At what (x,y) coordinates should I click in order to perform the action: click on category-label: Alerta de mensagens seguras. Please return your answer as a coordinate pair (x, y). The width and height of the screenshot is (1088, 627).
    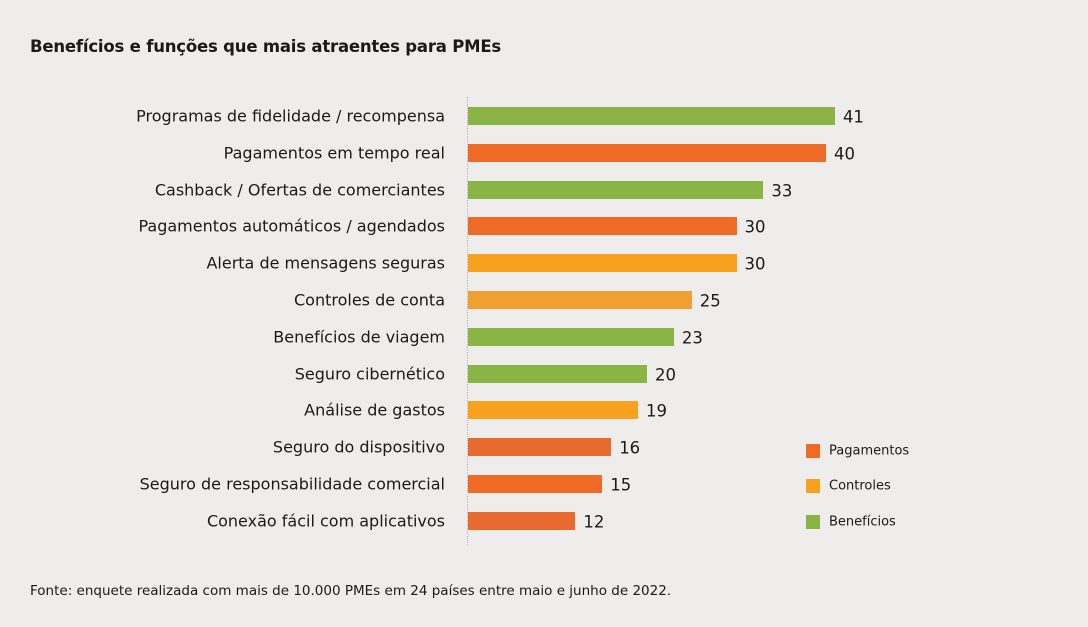
    Looking at the image, I should click on (325, 263).